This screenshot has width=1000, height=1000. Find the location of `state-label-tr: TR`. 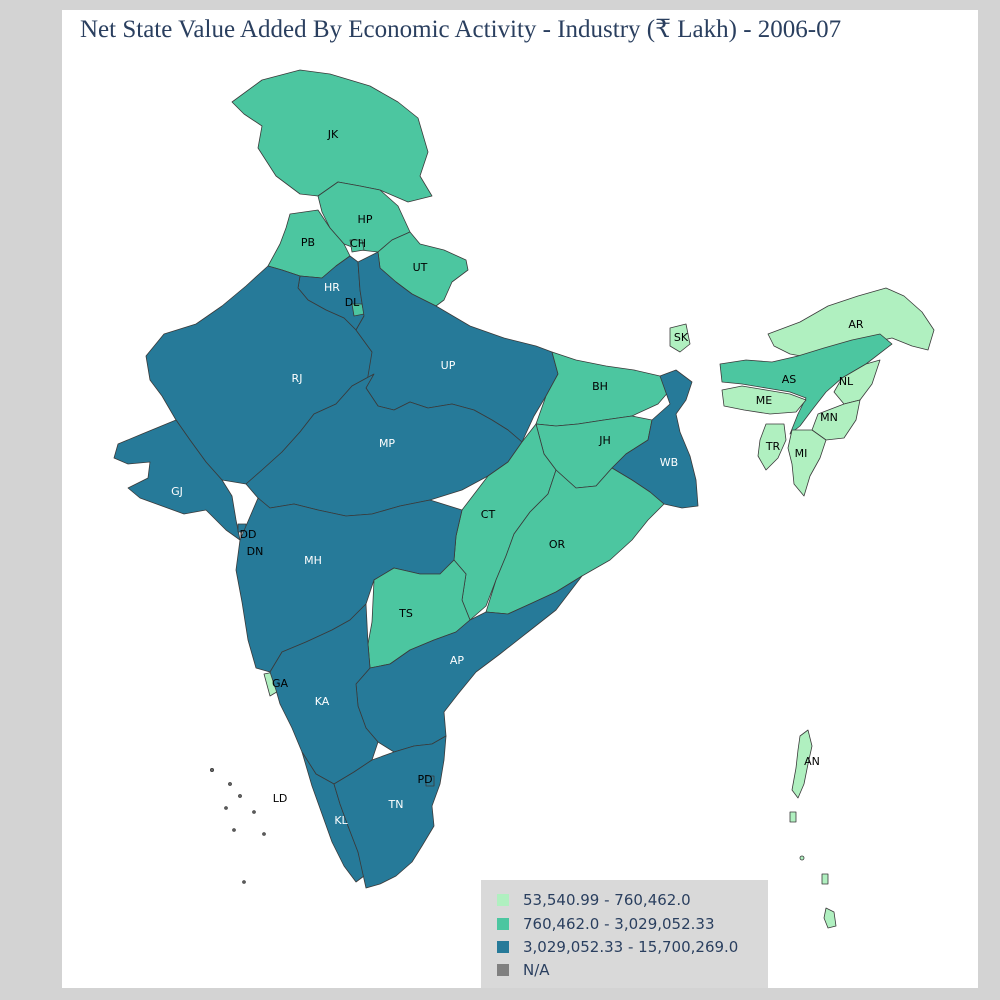

state-label-tr: TR is located at coordinates (773, 446).